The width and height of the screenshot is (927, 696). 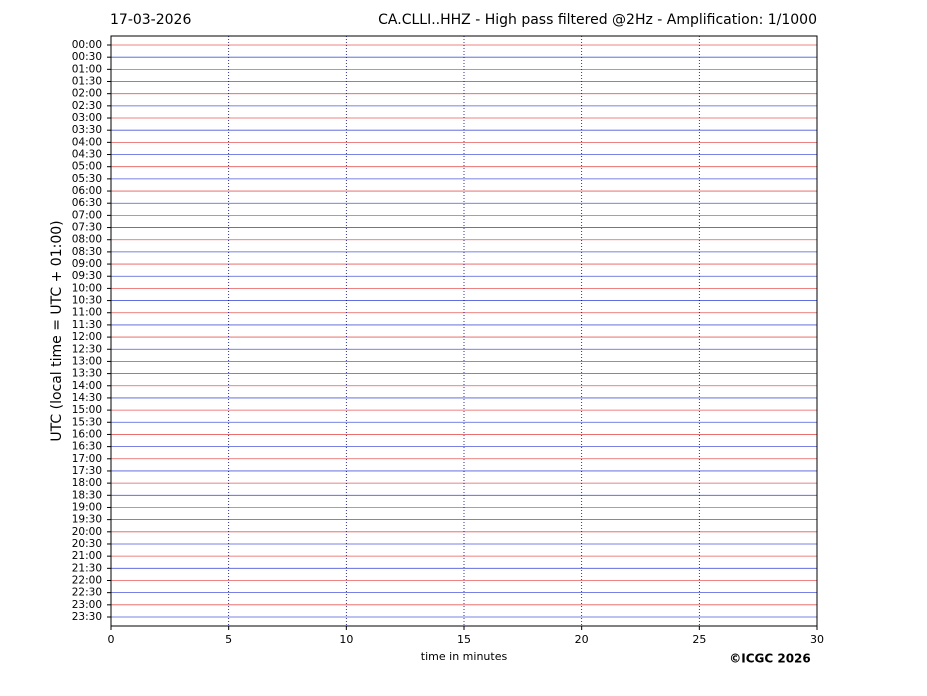 I want to click on y-tick-label: 01:30, so click(x=87, y=82).